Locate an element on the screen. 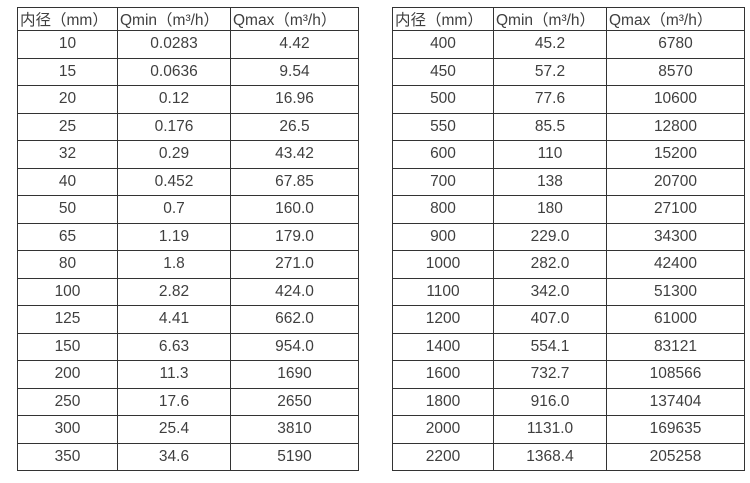 This screenshot has width=750, height=483. table-cell: 1600 is located at coordinates (443, 374).